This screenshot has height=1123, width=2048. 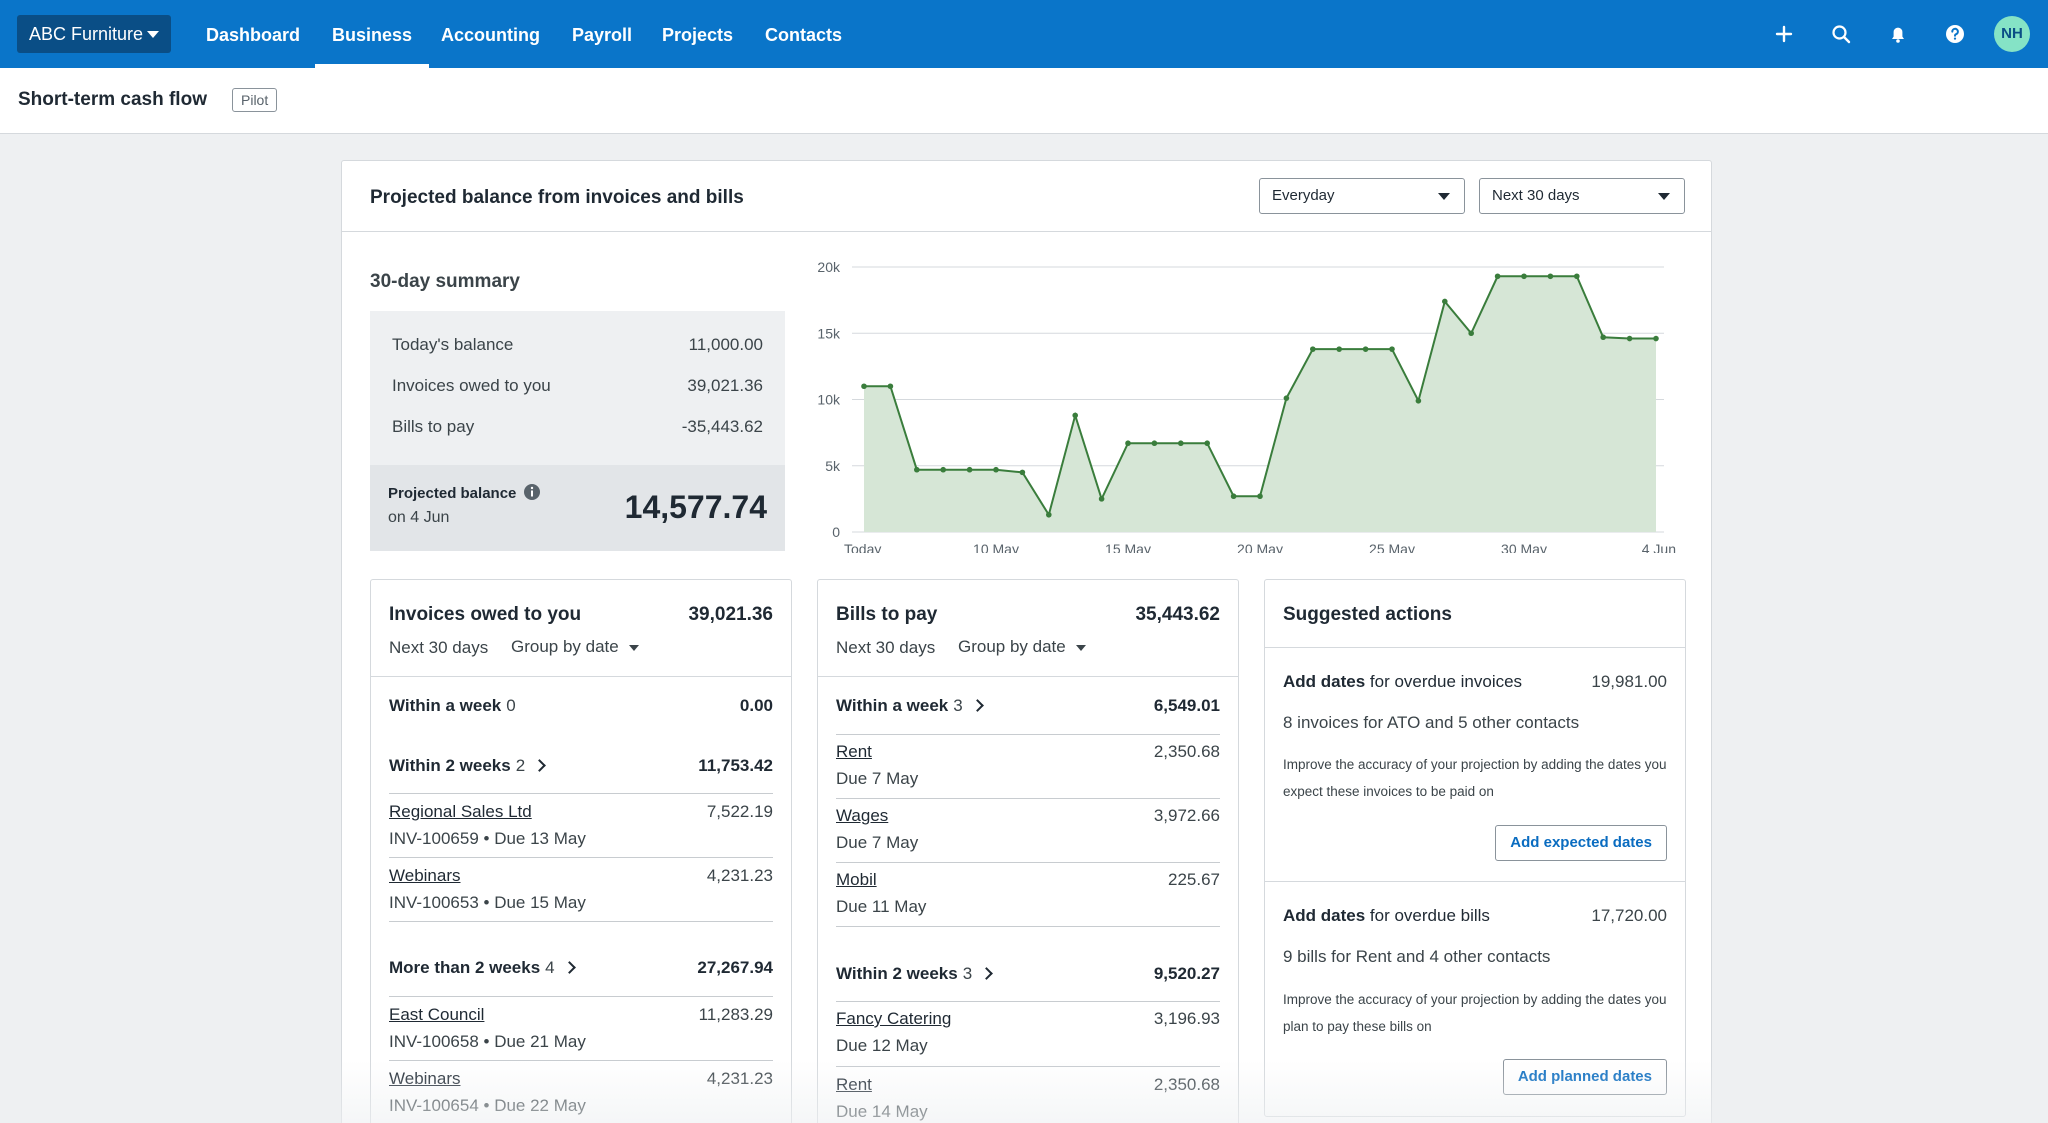 I want to click on projected-balance-box: Projected balance on 4 Jun 14,577.74, so click(x=577, y=508).